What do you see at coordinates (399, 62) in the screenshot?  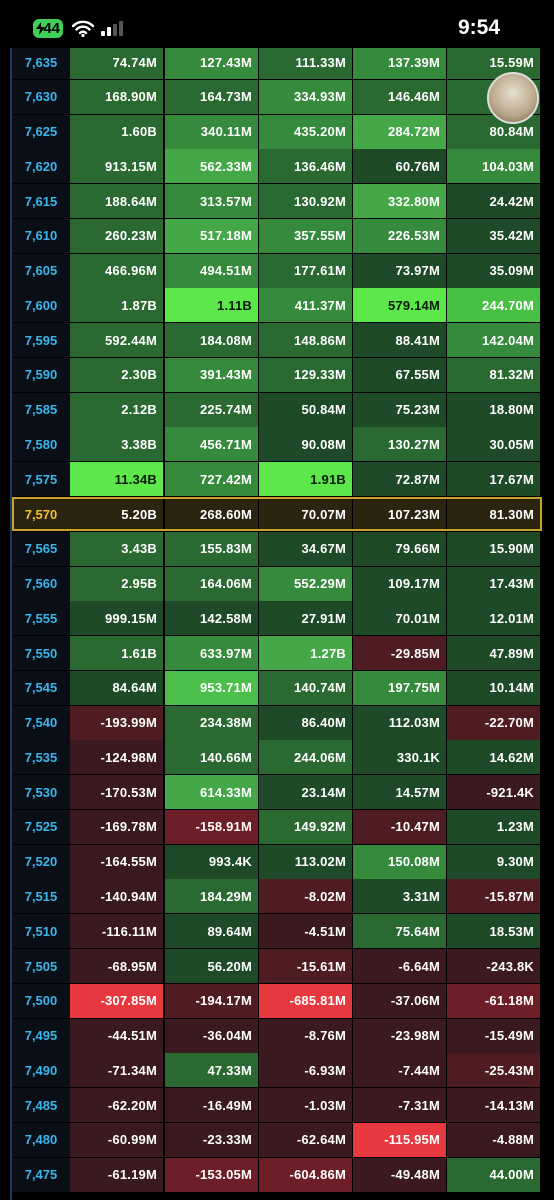 I see `heat-cell: 137.39M` at bounding box center [399, 62].